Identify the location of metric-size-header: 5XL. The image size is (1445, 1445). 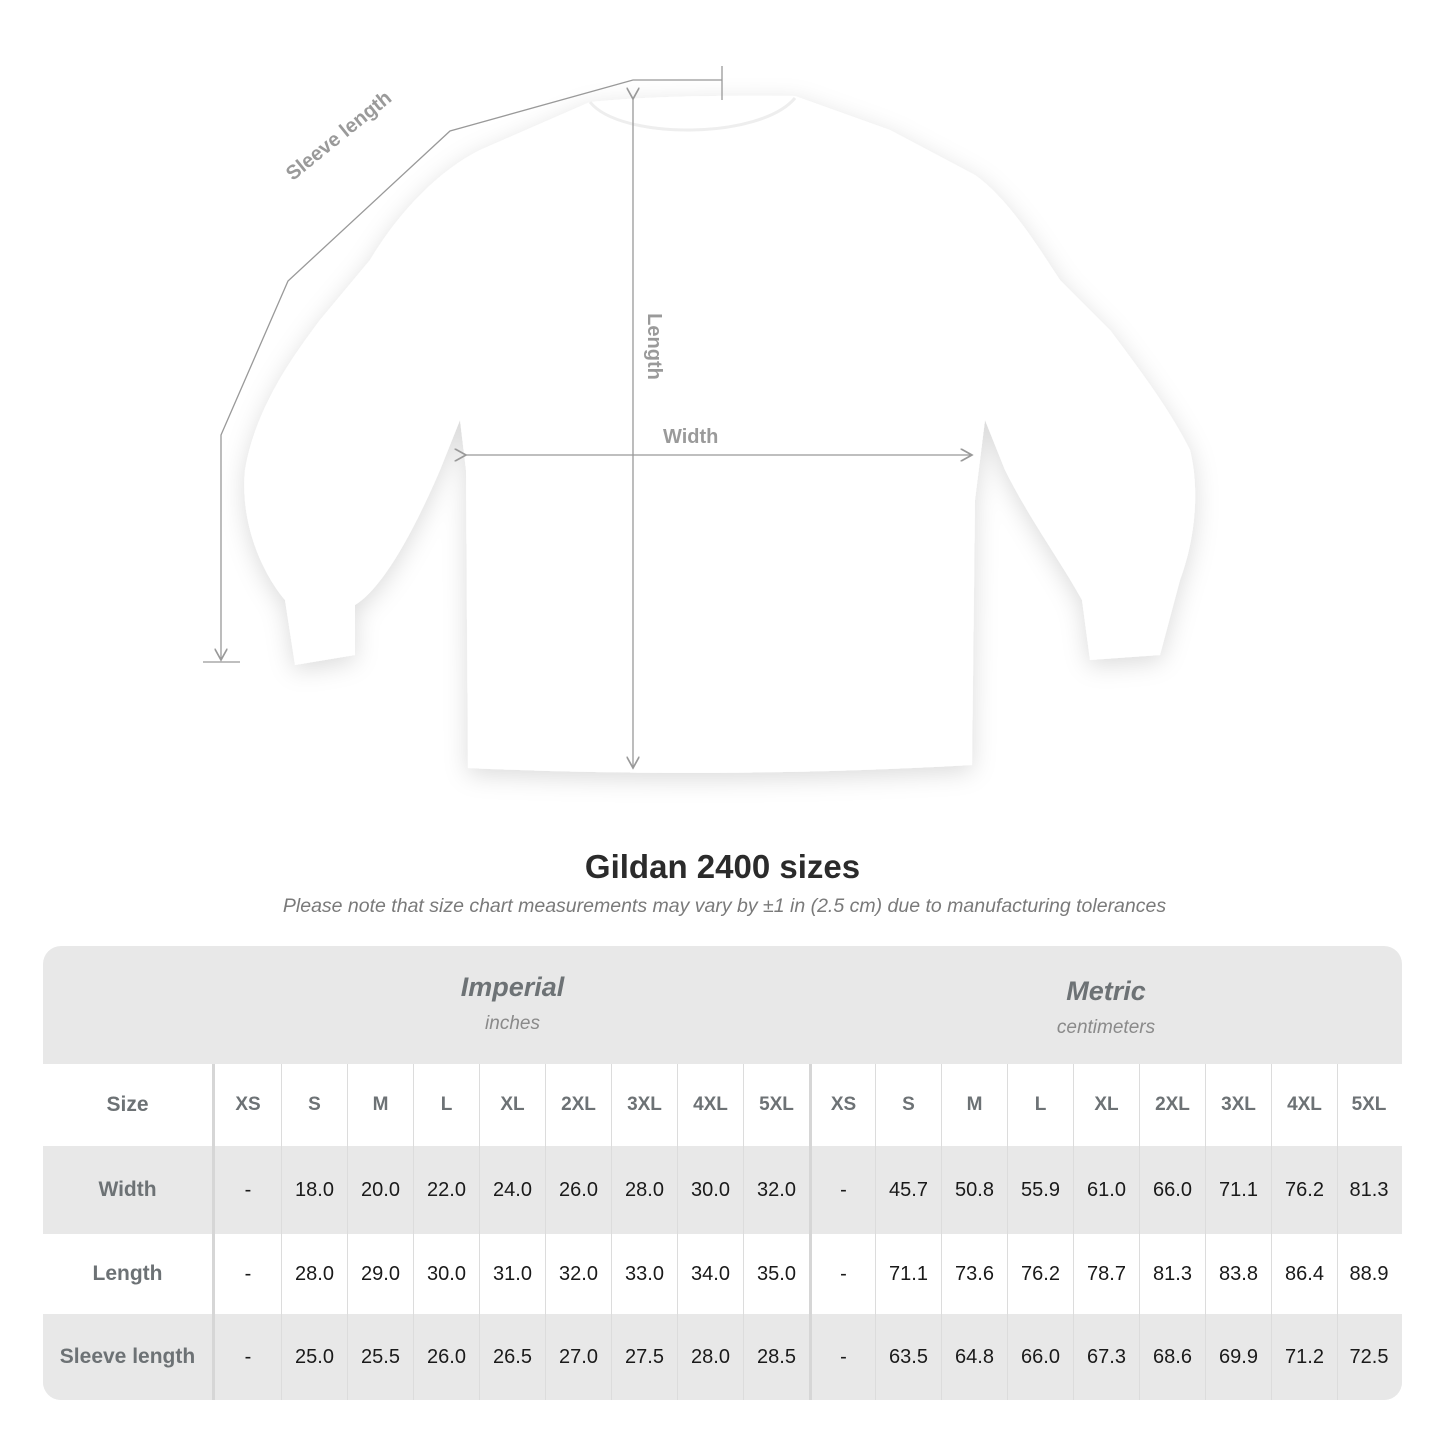
(1368, 1105).